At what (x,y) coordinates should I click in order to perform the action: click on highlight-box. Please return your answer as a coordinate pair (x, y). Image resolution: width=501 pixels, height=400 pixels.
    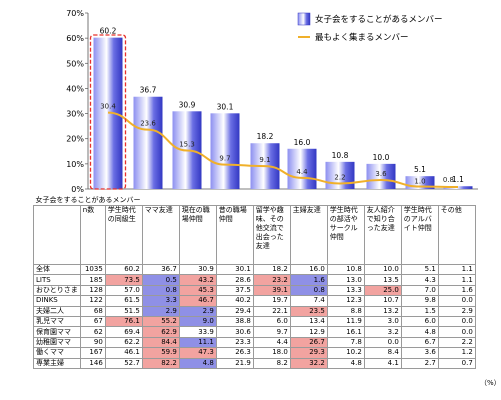
    Looking at the image, I should click on (108, 112).